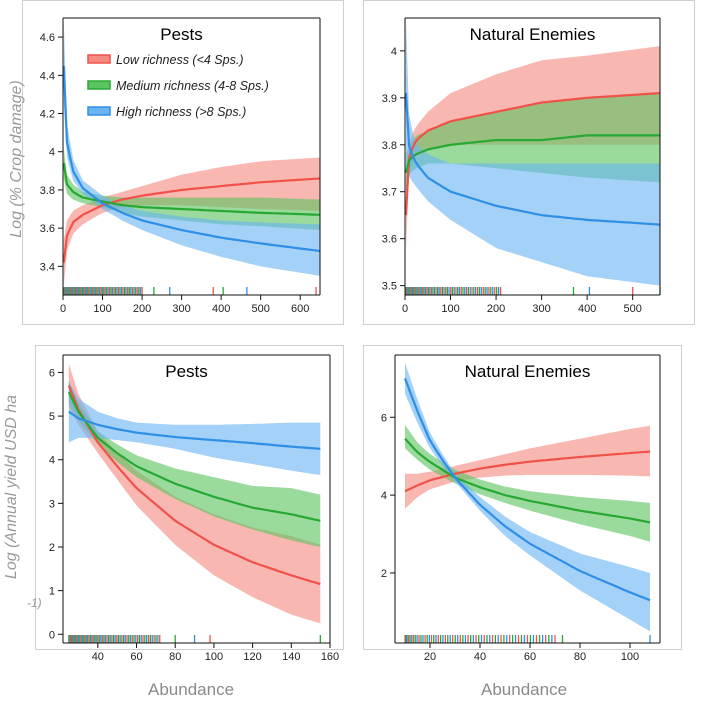 This screenshot has width=702, height=703. Describe the element at coordinates (99, 111) in the screenshot. I see `legend-swatch-high` at that location.